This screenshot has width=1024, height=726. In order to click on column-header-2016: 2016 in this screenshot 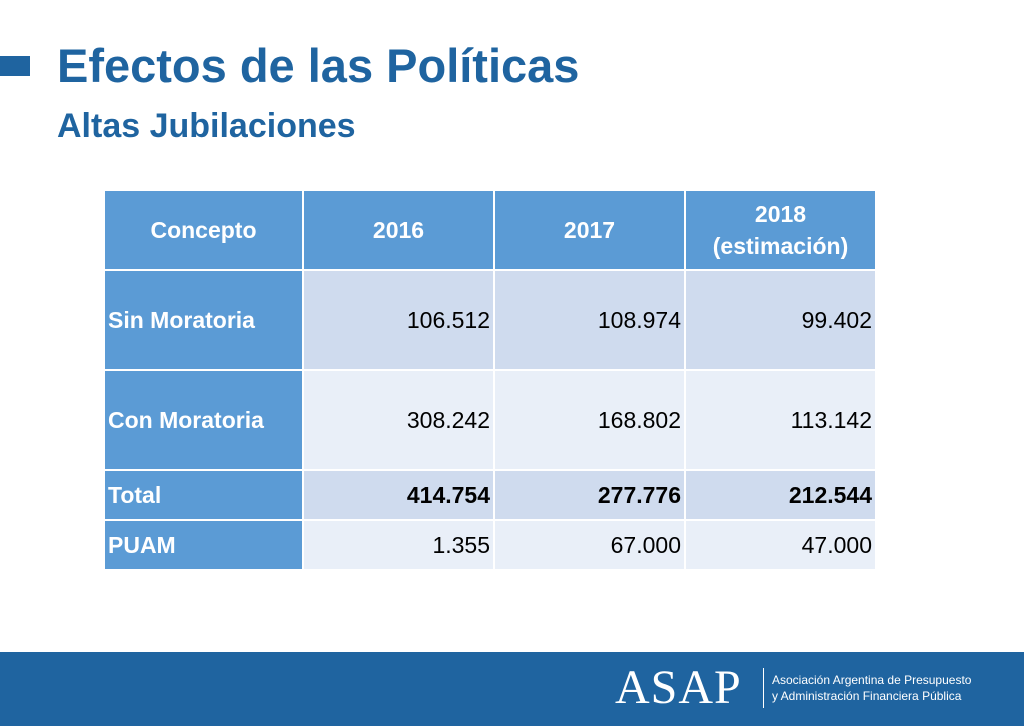, I will do `click(398, 230)`.